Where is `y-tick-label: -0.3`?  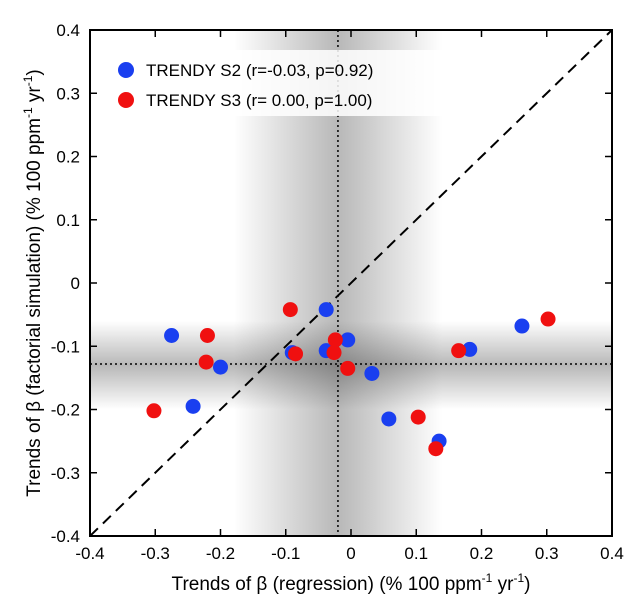
y-tick-label: -0.3 is located at coordinates (65, 473).